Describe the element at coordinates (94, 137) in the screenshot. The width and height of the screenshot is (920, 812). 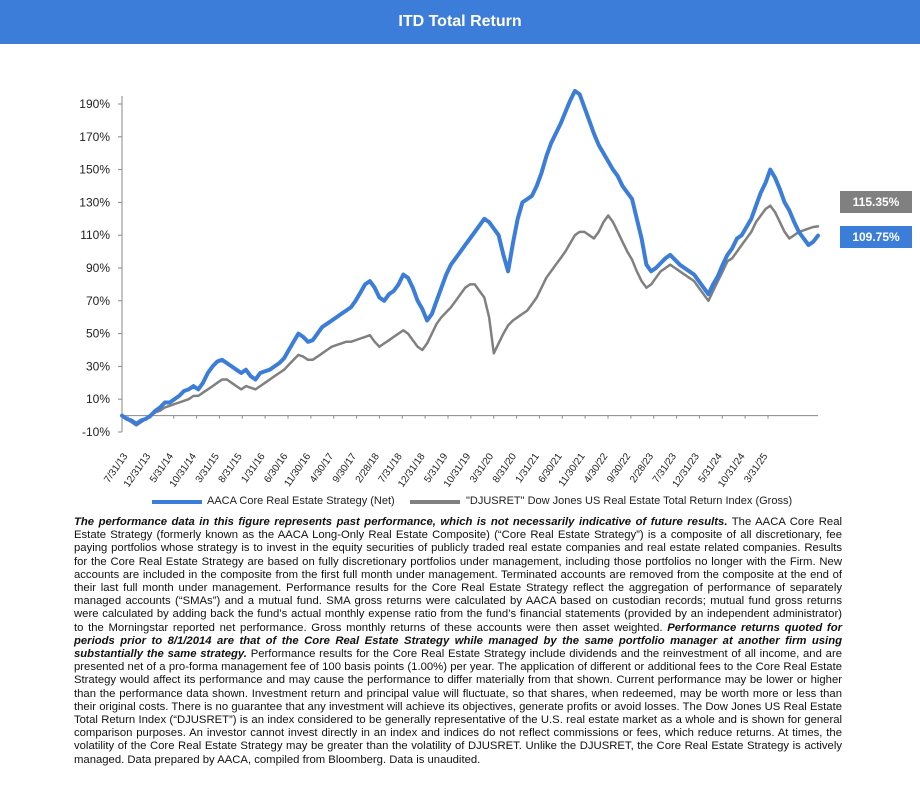
I see `y-tick-label: 170%` at that location.